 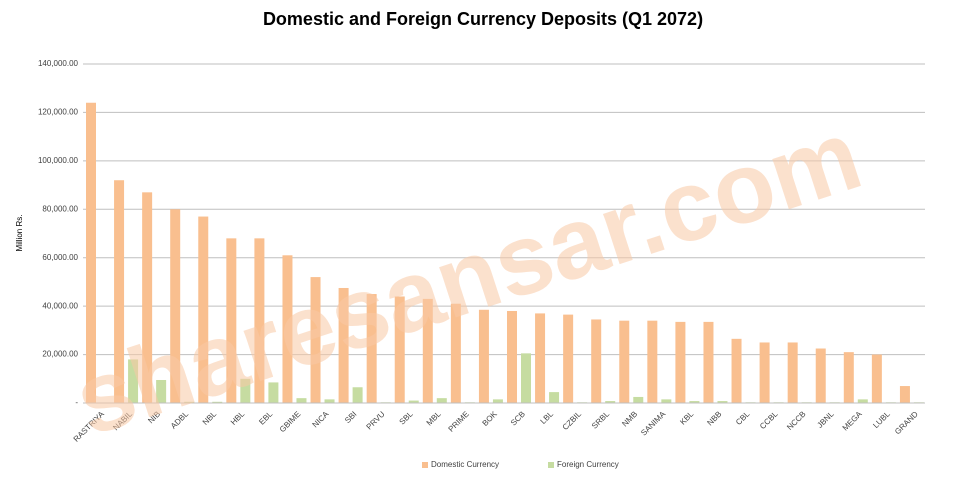 I want to click on y-tick-label: 140,000.00, so click(x=58, y=63).